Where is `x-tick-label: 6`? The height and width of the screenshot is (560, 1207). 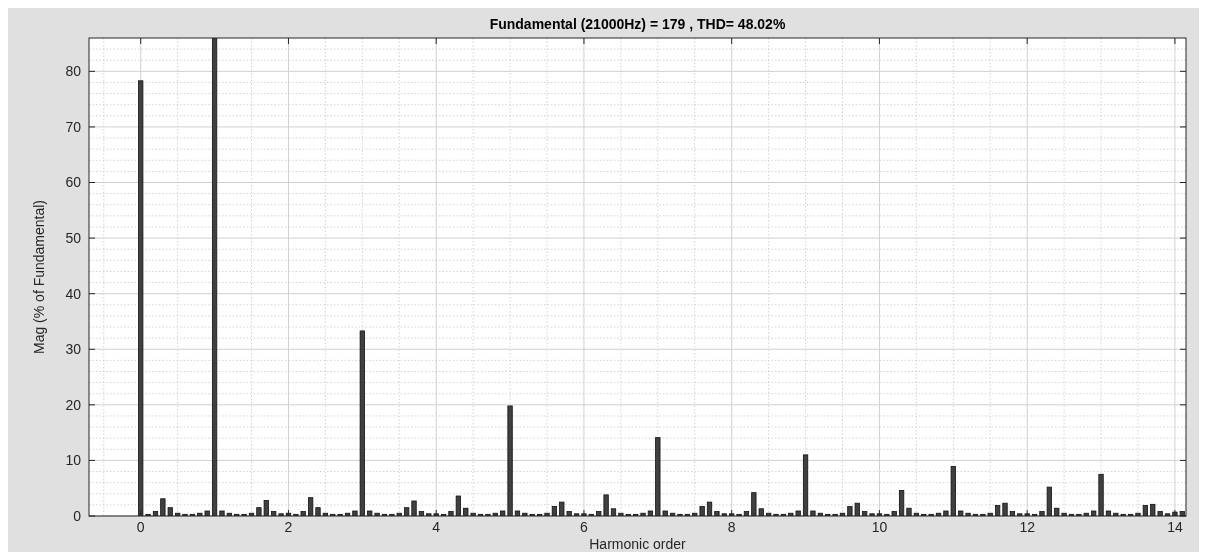
x-tick-label: 6 is located at coordinates (584, 527).